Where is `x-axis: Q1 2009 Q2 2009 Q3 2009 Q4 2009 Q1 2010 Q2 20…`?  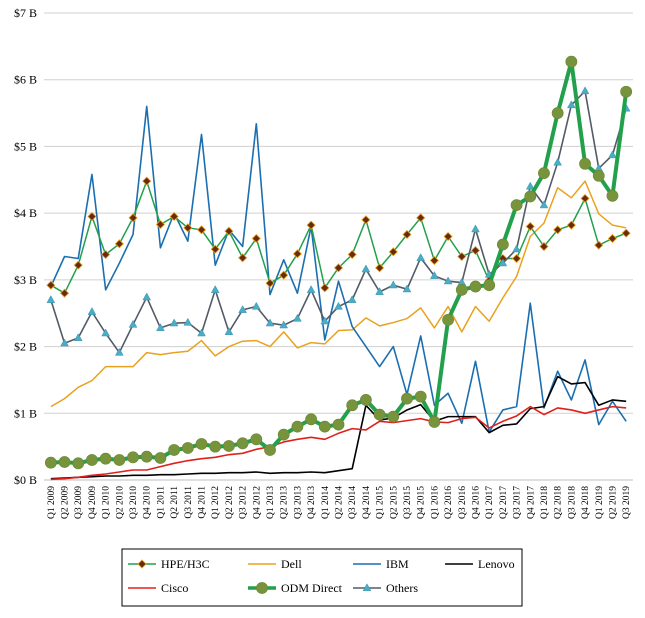 x-axis: Q1 2009 Q2 2009 Q3 2009 Q4 2009 Q1 2010 Q2 20… is located at coordinates (339, 502).